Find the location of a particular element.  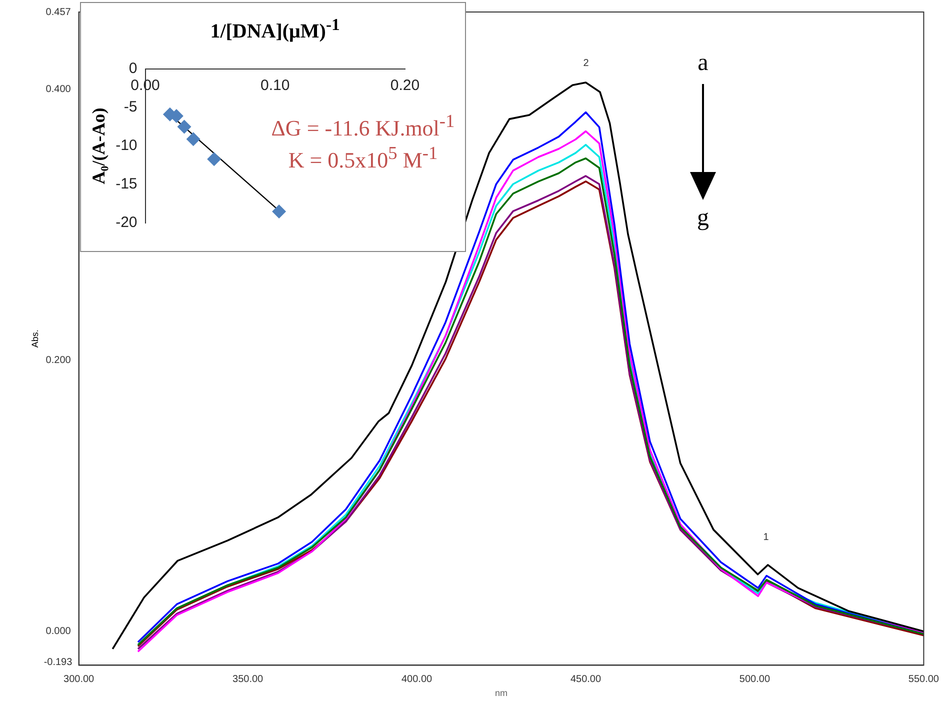

annotation: ΔG = -11.6 KJ.mol$^{-1}$ is located at coordinates (363, 126).